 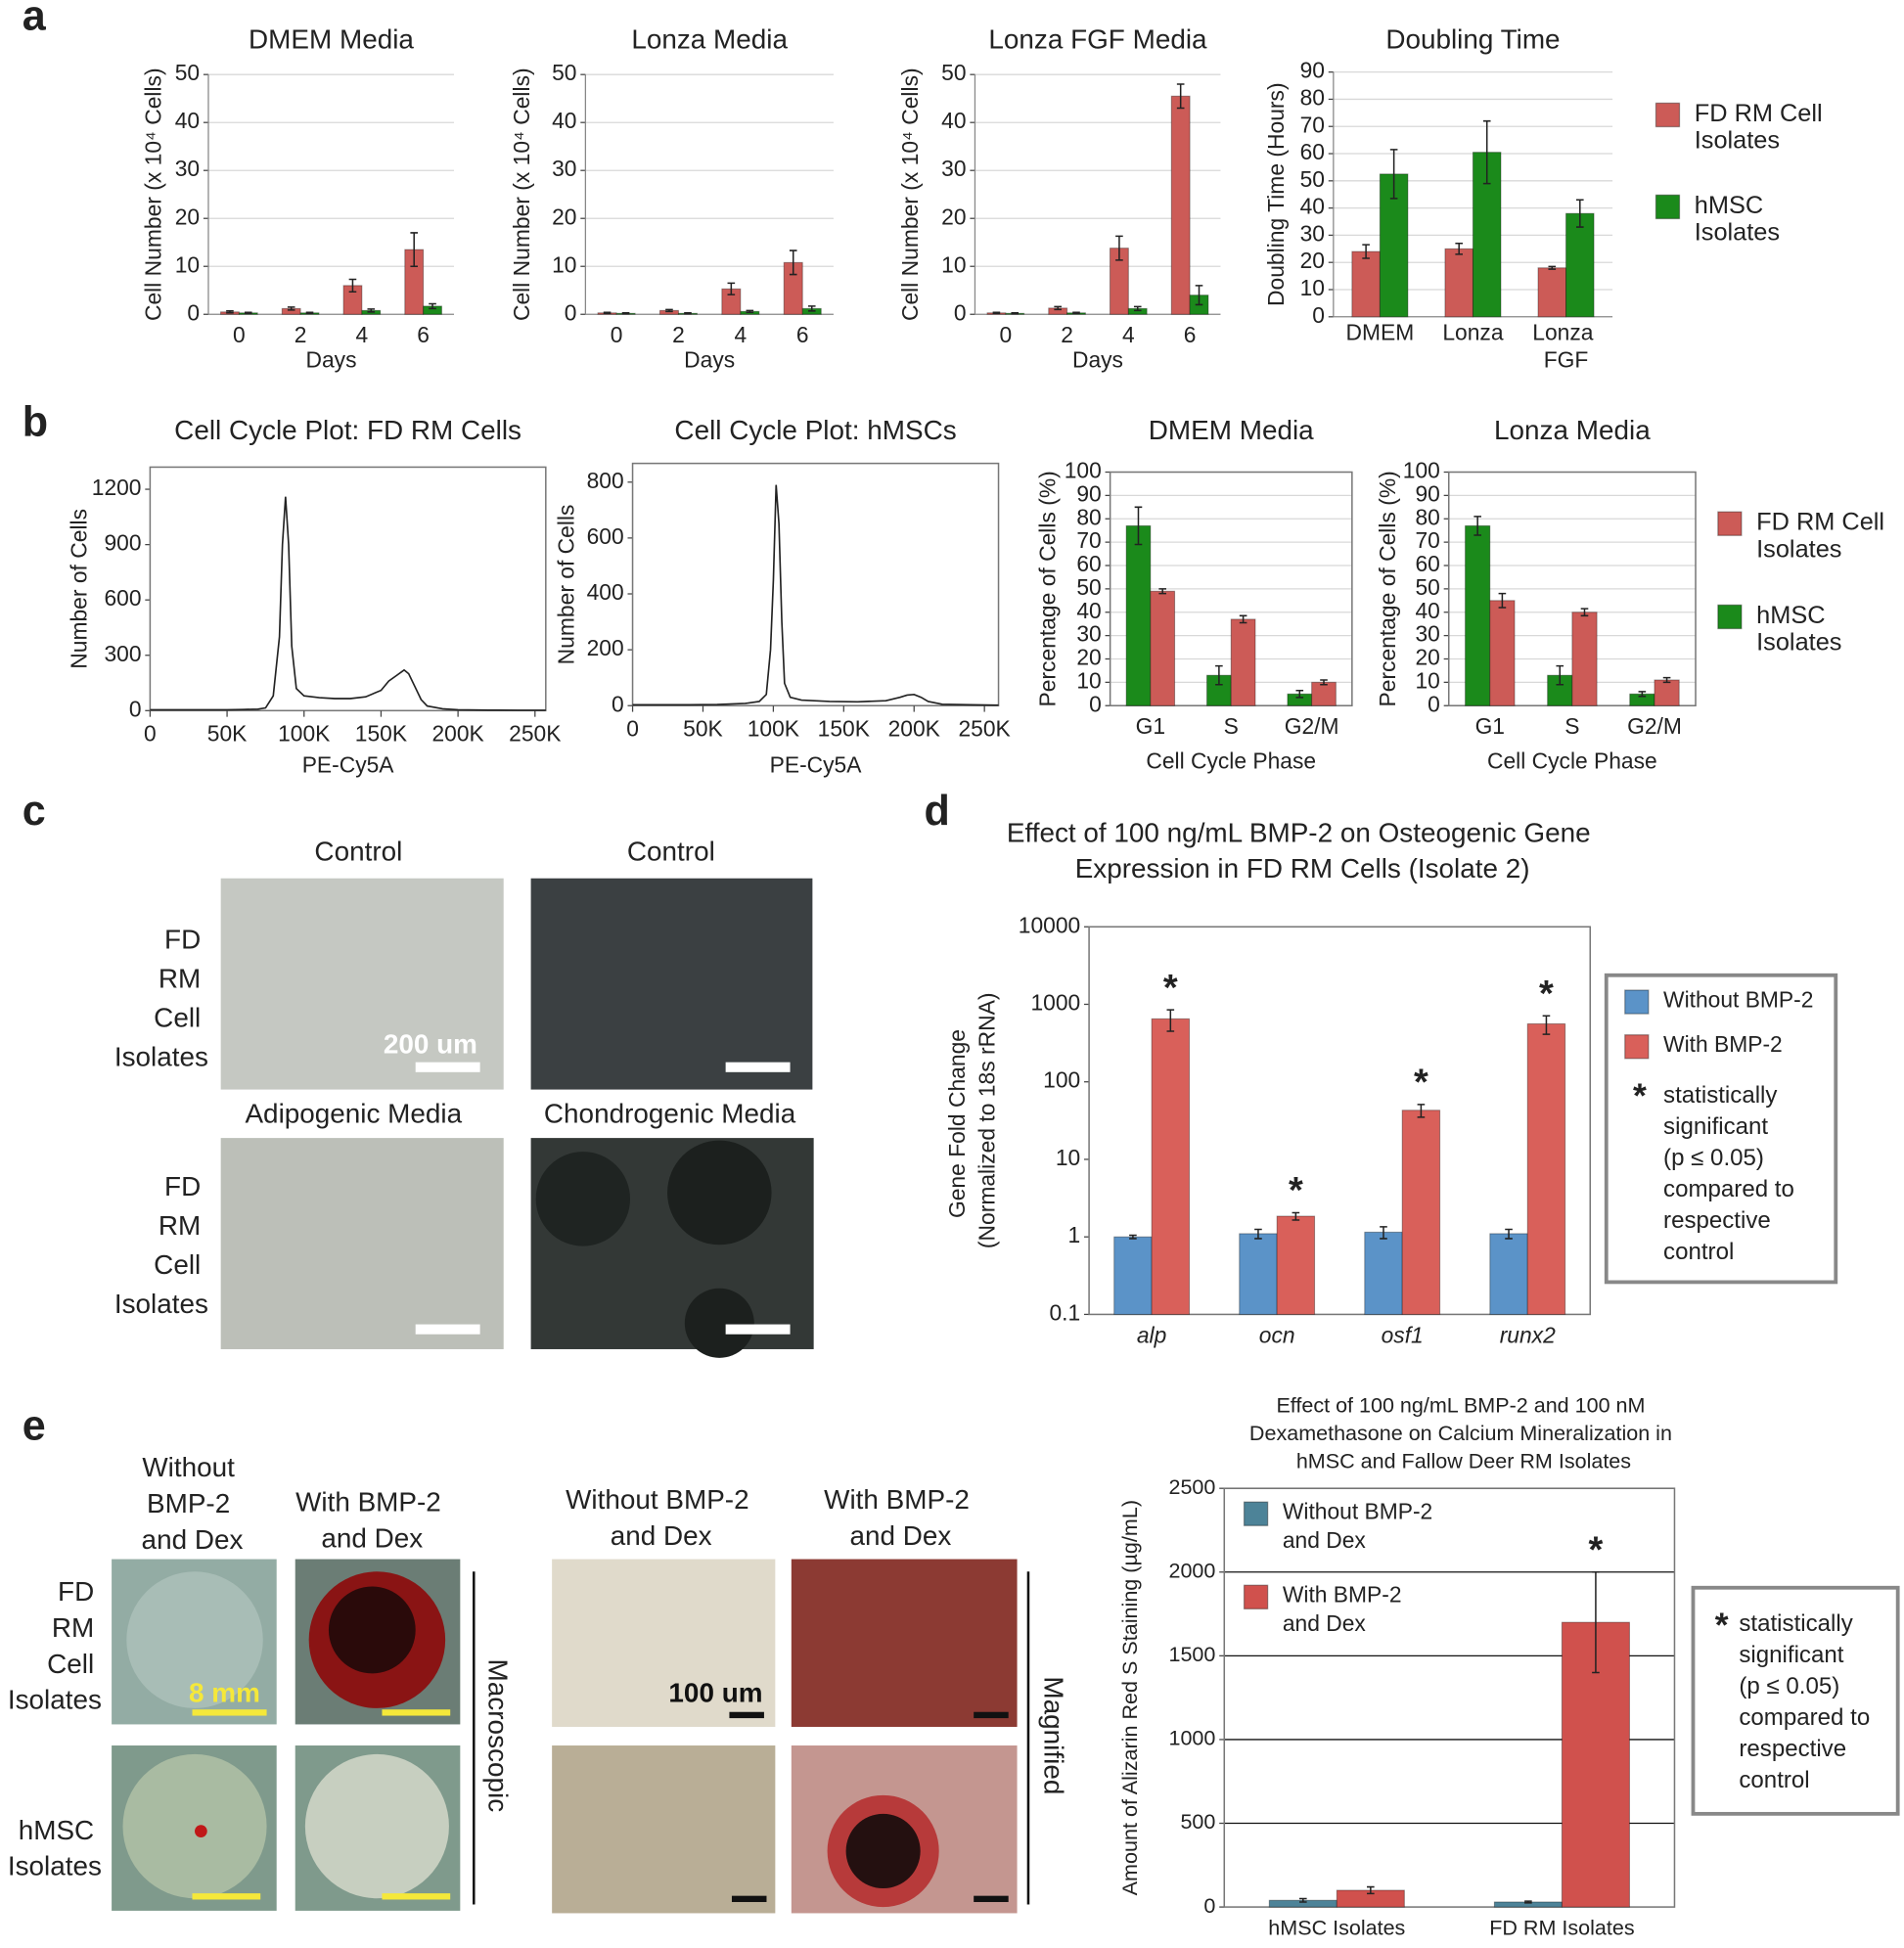 What do you see at coordinates (1276, 194) in the screenshot?
I see `y-axis-label: Doubling Time (Hours)` at bounding box center [1276, 194].